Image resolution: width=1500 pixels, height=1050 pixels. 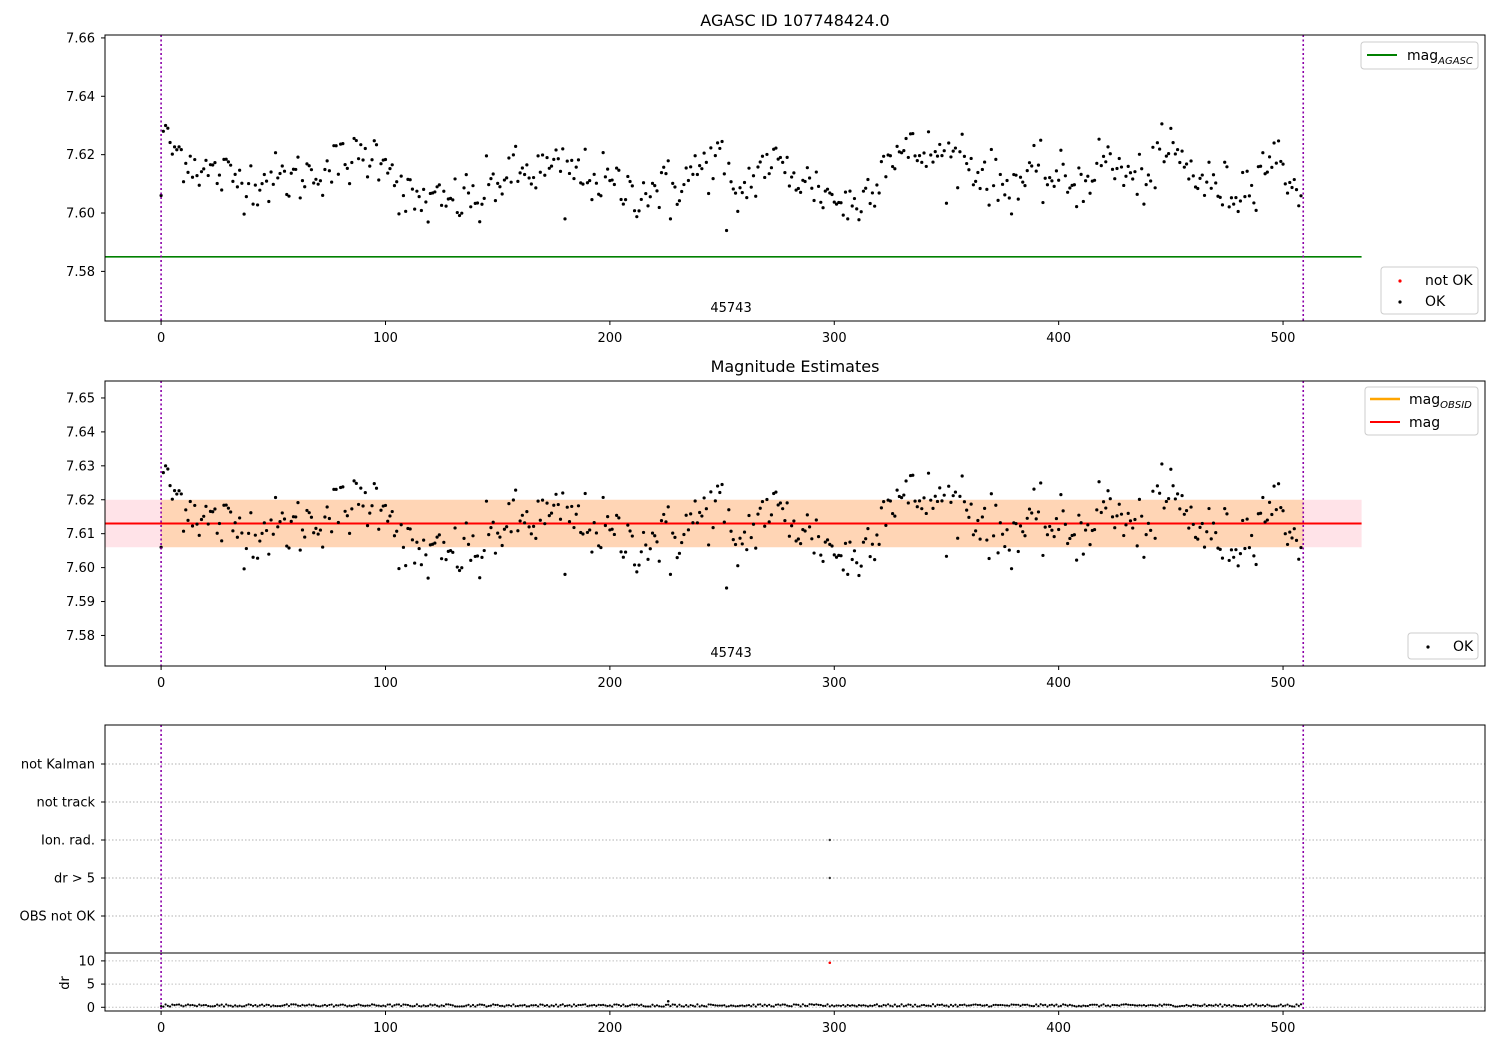 What do you see at coordinates (1440, 401) in the screenshot?
I see `p2-legend-mag-obsid: magOBSID` at bounding box center [1440, 401].